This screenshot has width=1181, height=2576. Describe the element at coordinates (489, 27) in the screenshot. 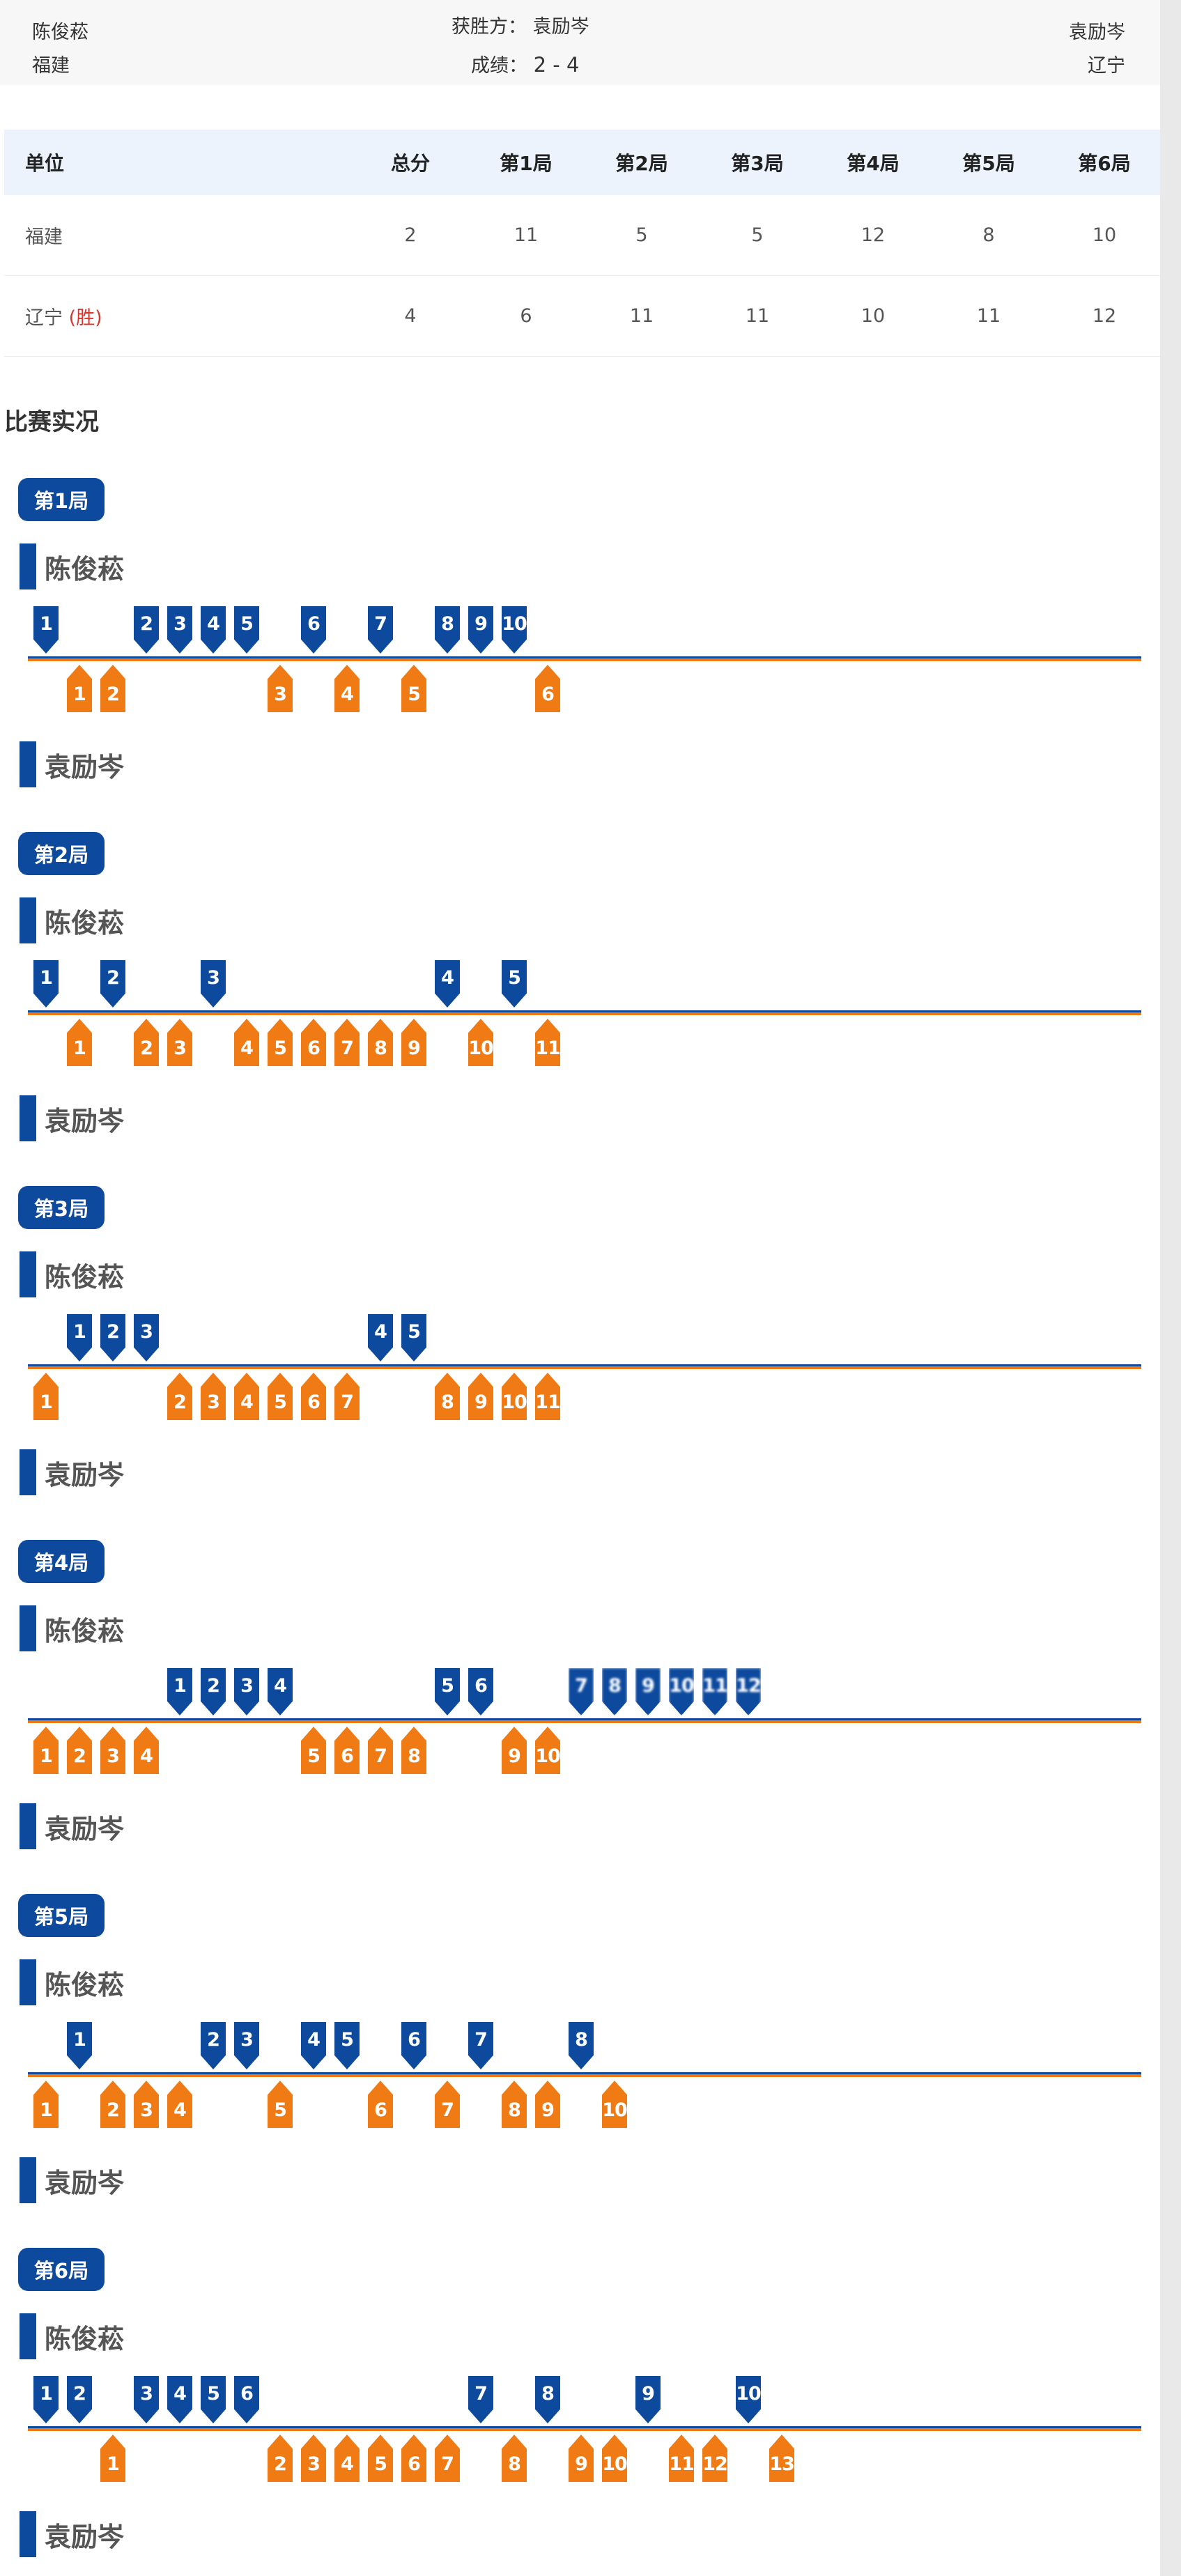

I see `winner-label: 获胜方：` at that location.